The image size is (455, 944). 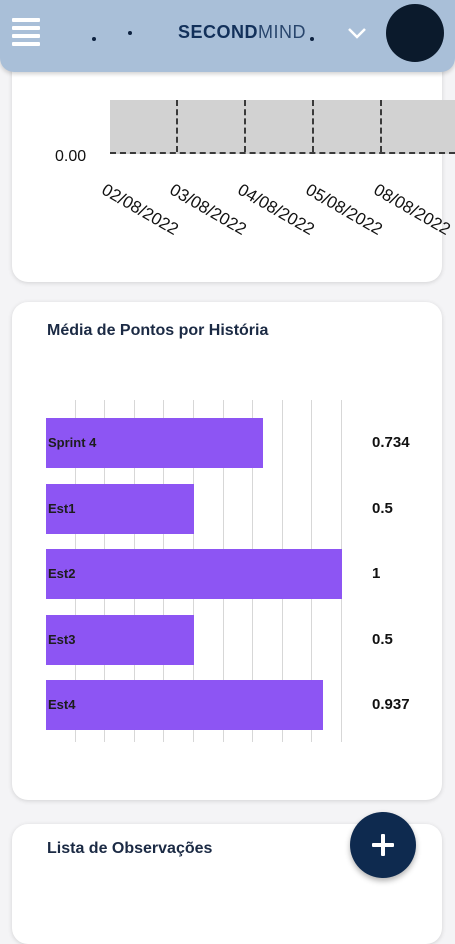 I want to click on avatar, so click(x=415, y=33).